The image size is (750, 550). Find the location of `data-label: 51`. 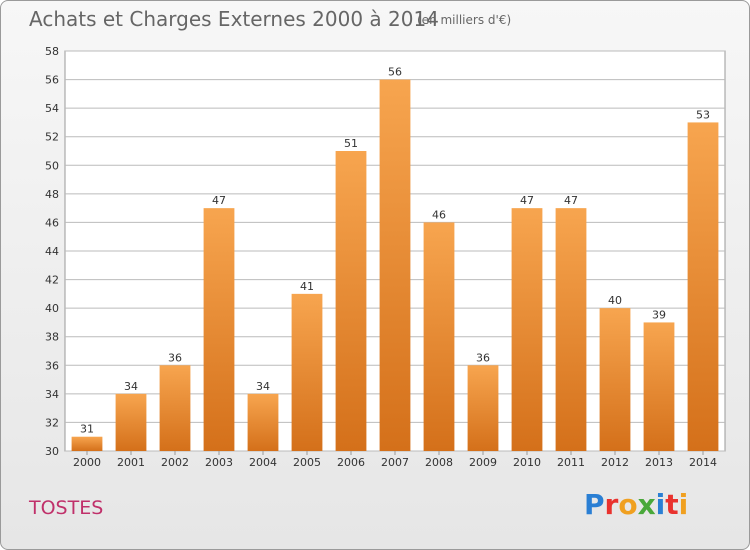

data-label: 51 is located at coordinates (351, 143).